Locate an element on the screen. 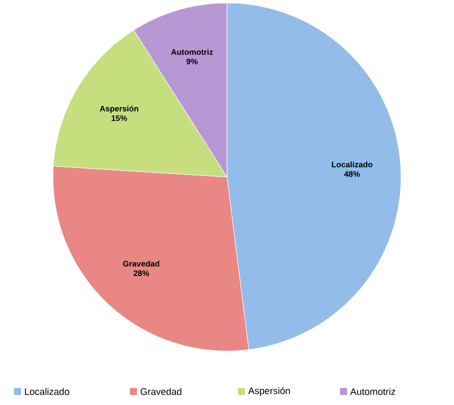 The height and width of the screenshot is (405, 454). slice-label: Aspersión is located at coordinates (119, 110).